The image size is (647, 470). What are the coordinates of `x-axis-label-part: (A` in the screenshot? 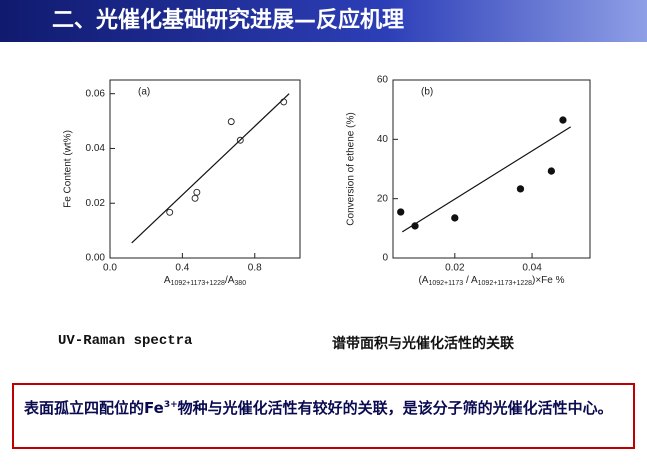 It's located at (423, 280).